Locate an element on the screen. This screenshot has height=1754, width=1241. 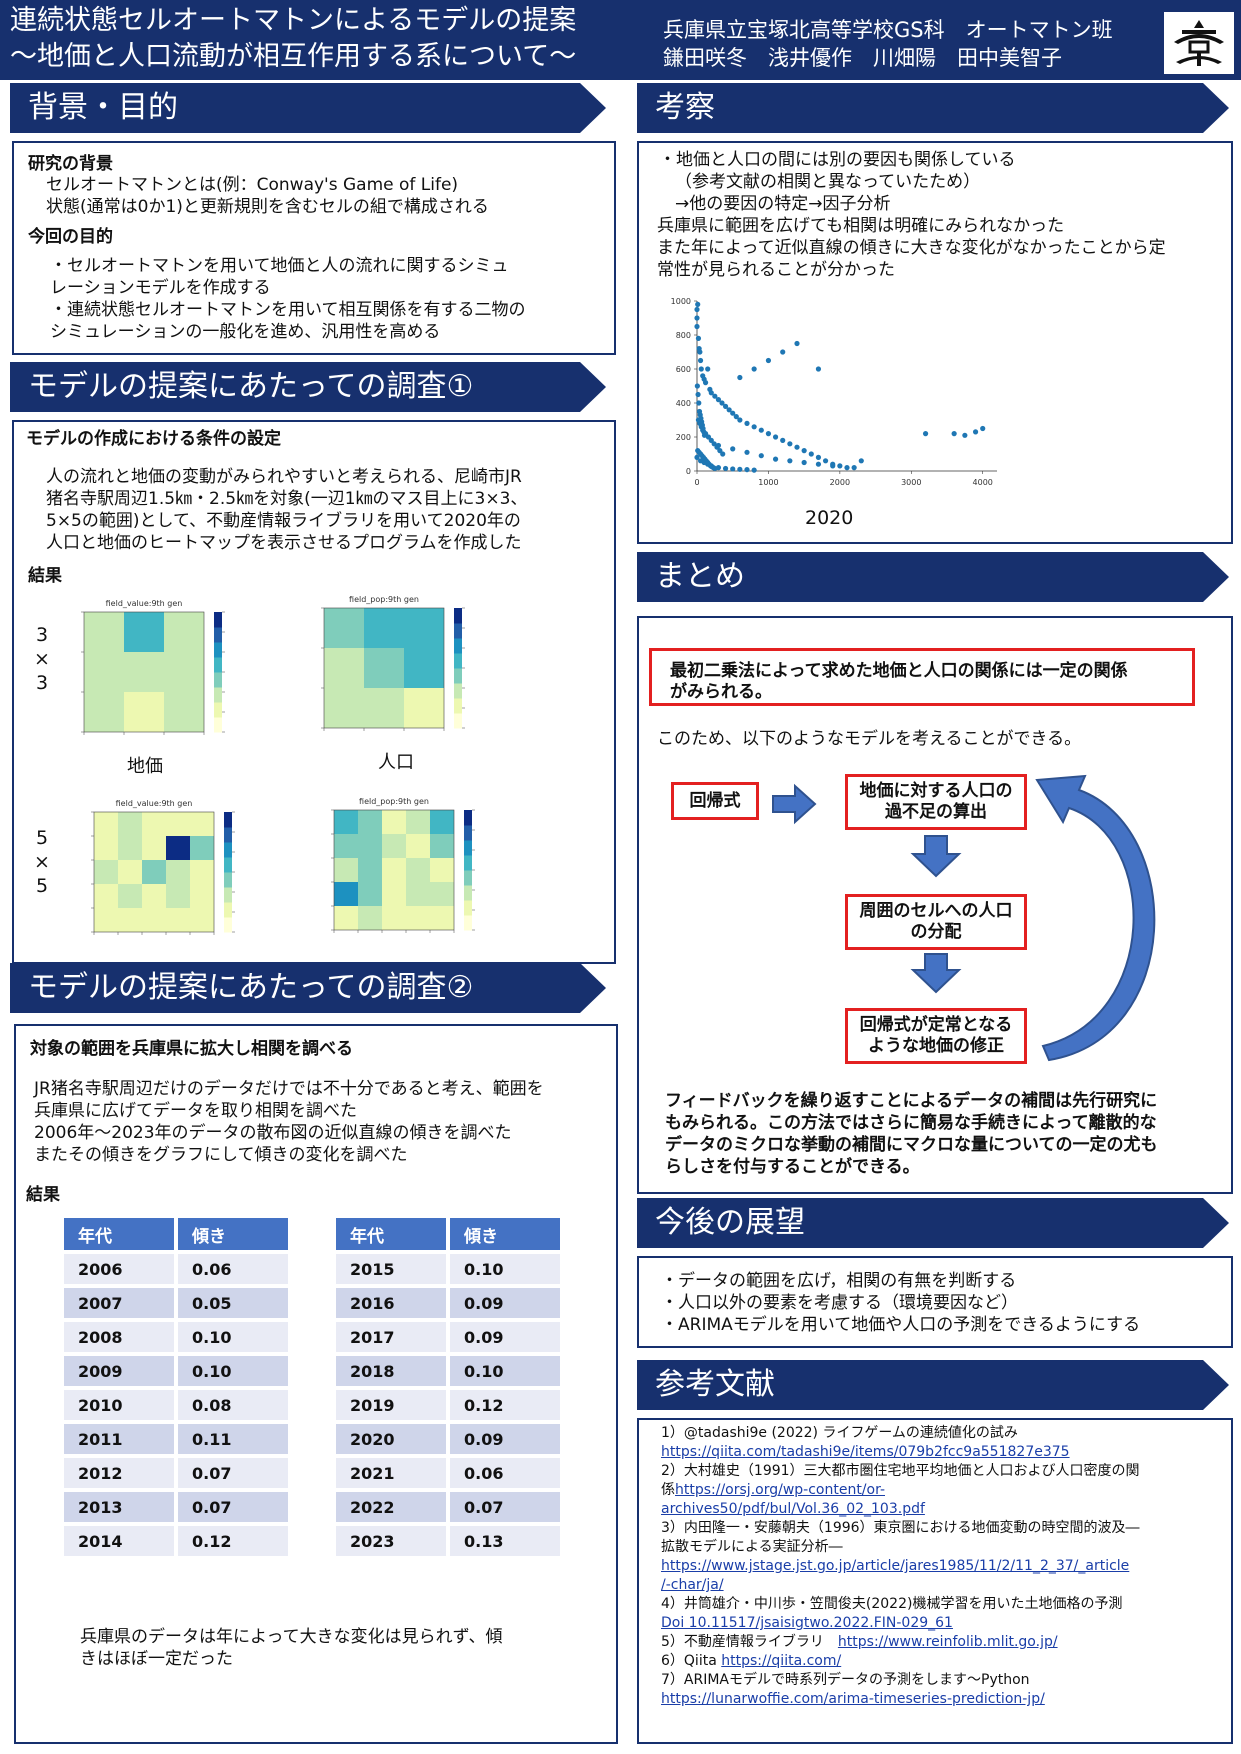
flow-step-1: 地価に対する人口の 過不足の算出 is located at coordinates (936, 802).